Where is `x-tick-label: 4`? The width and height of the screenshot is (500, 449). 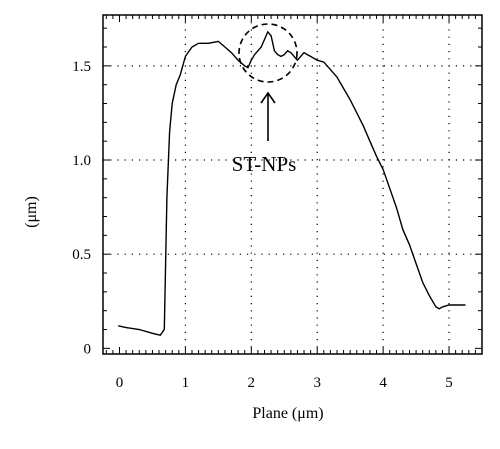 x-tick-label: 4 is located at coordinates (383, 383).